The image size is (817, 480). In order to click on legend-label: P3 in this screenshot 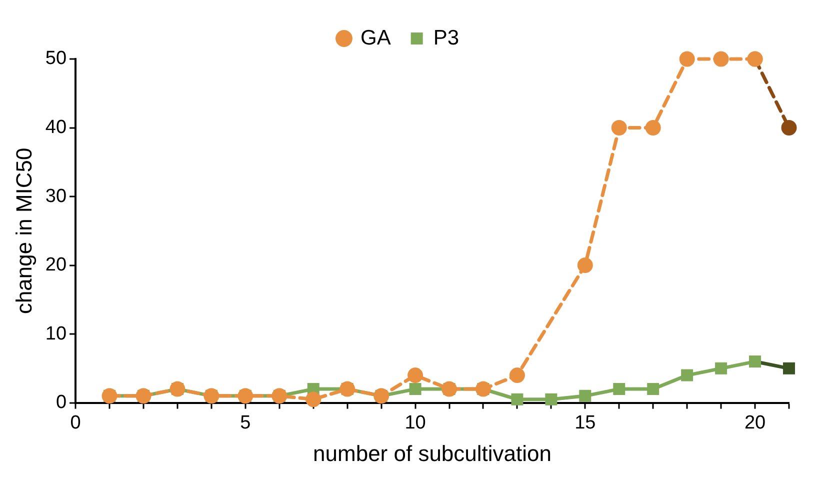, I will do `click(446, 38)`.